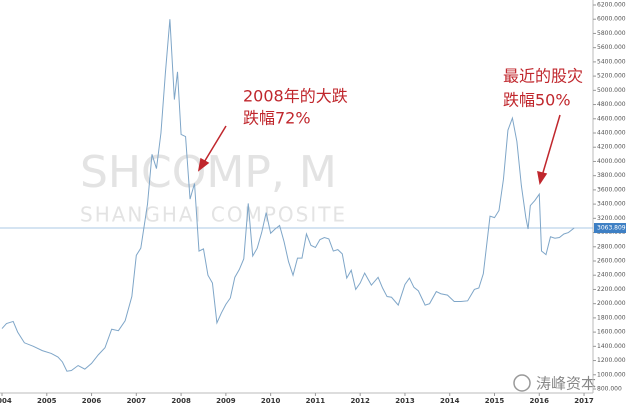 This screenshot has height=407, width=640. What do you see at coordinates (277, 118) in the screenshot?
I see `annotation: 跌幅72%` at bounding box center [277, 118].